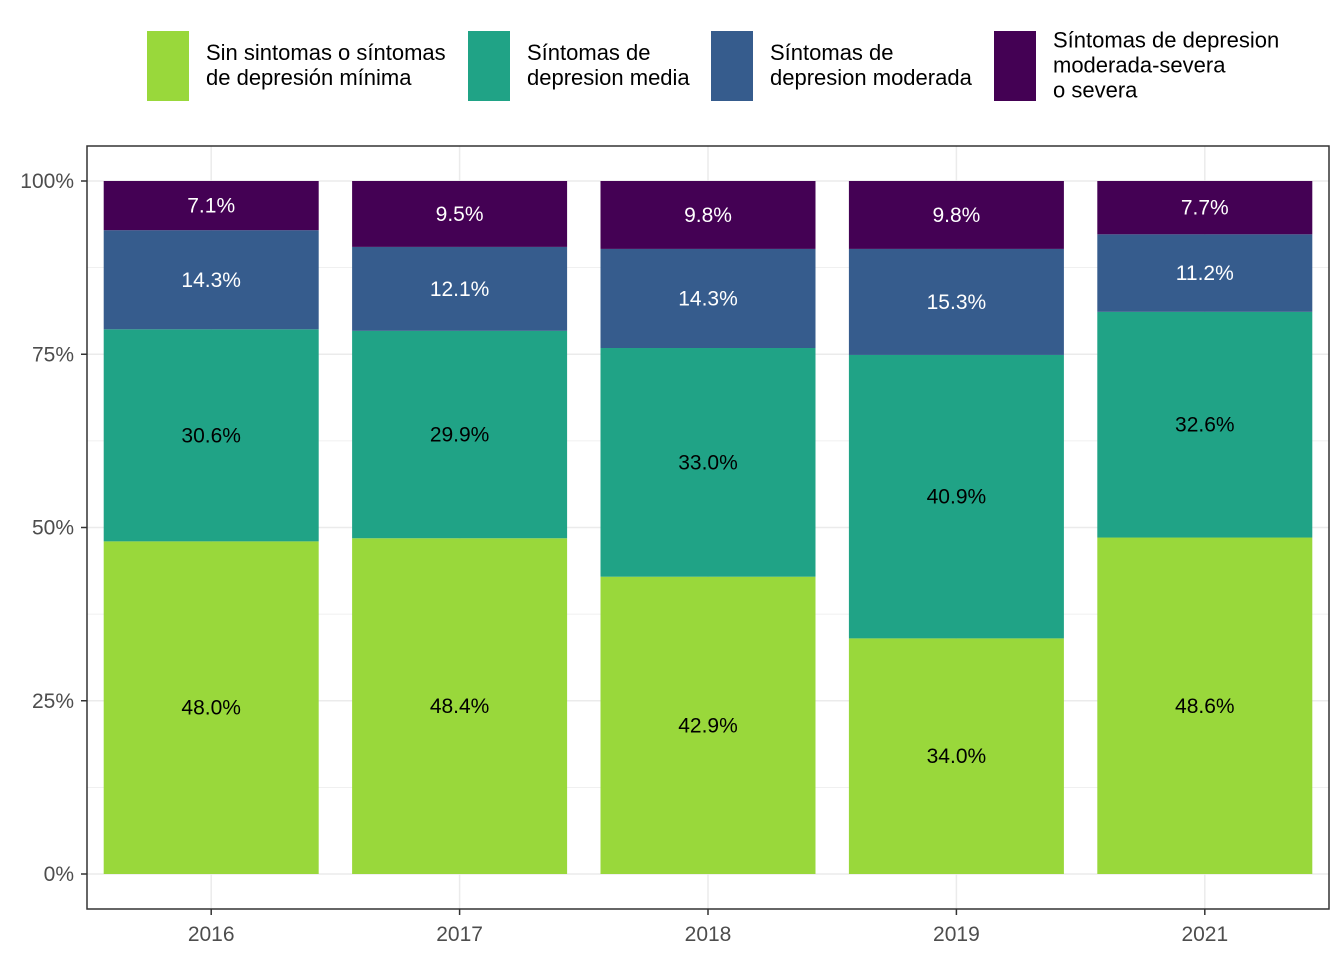 The image size is (1344, 960). What do you see at coordinates (53, 354) in the screenshot?
I see `y-tick-label: 75%` at bounding box center [53, 354].